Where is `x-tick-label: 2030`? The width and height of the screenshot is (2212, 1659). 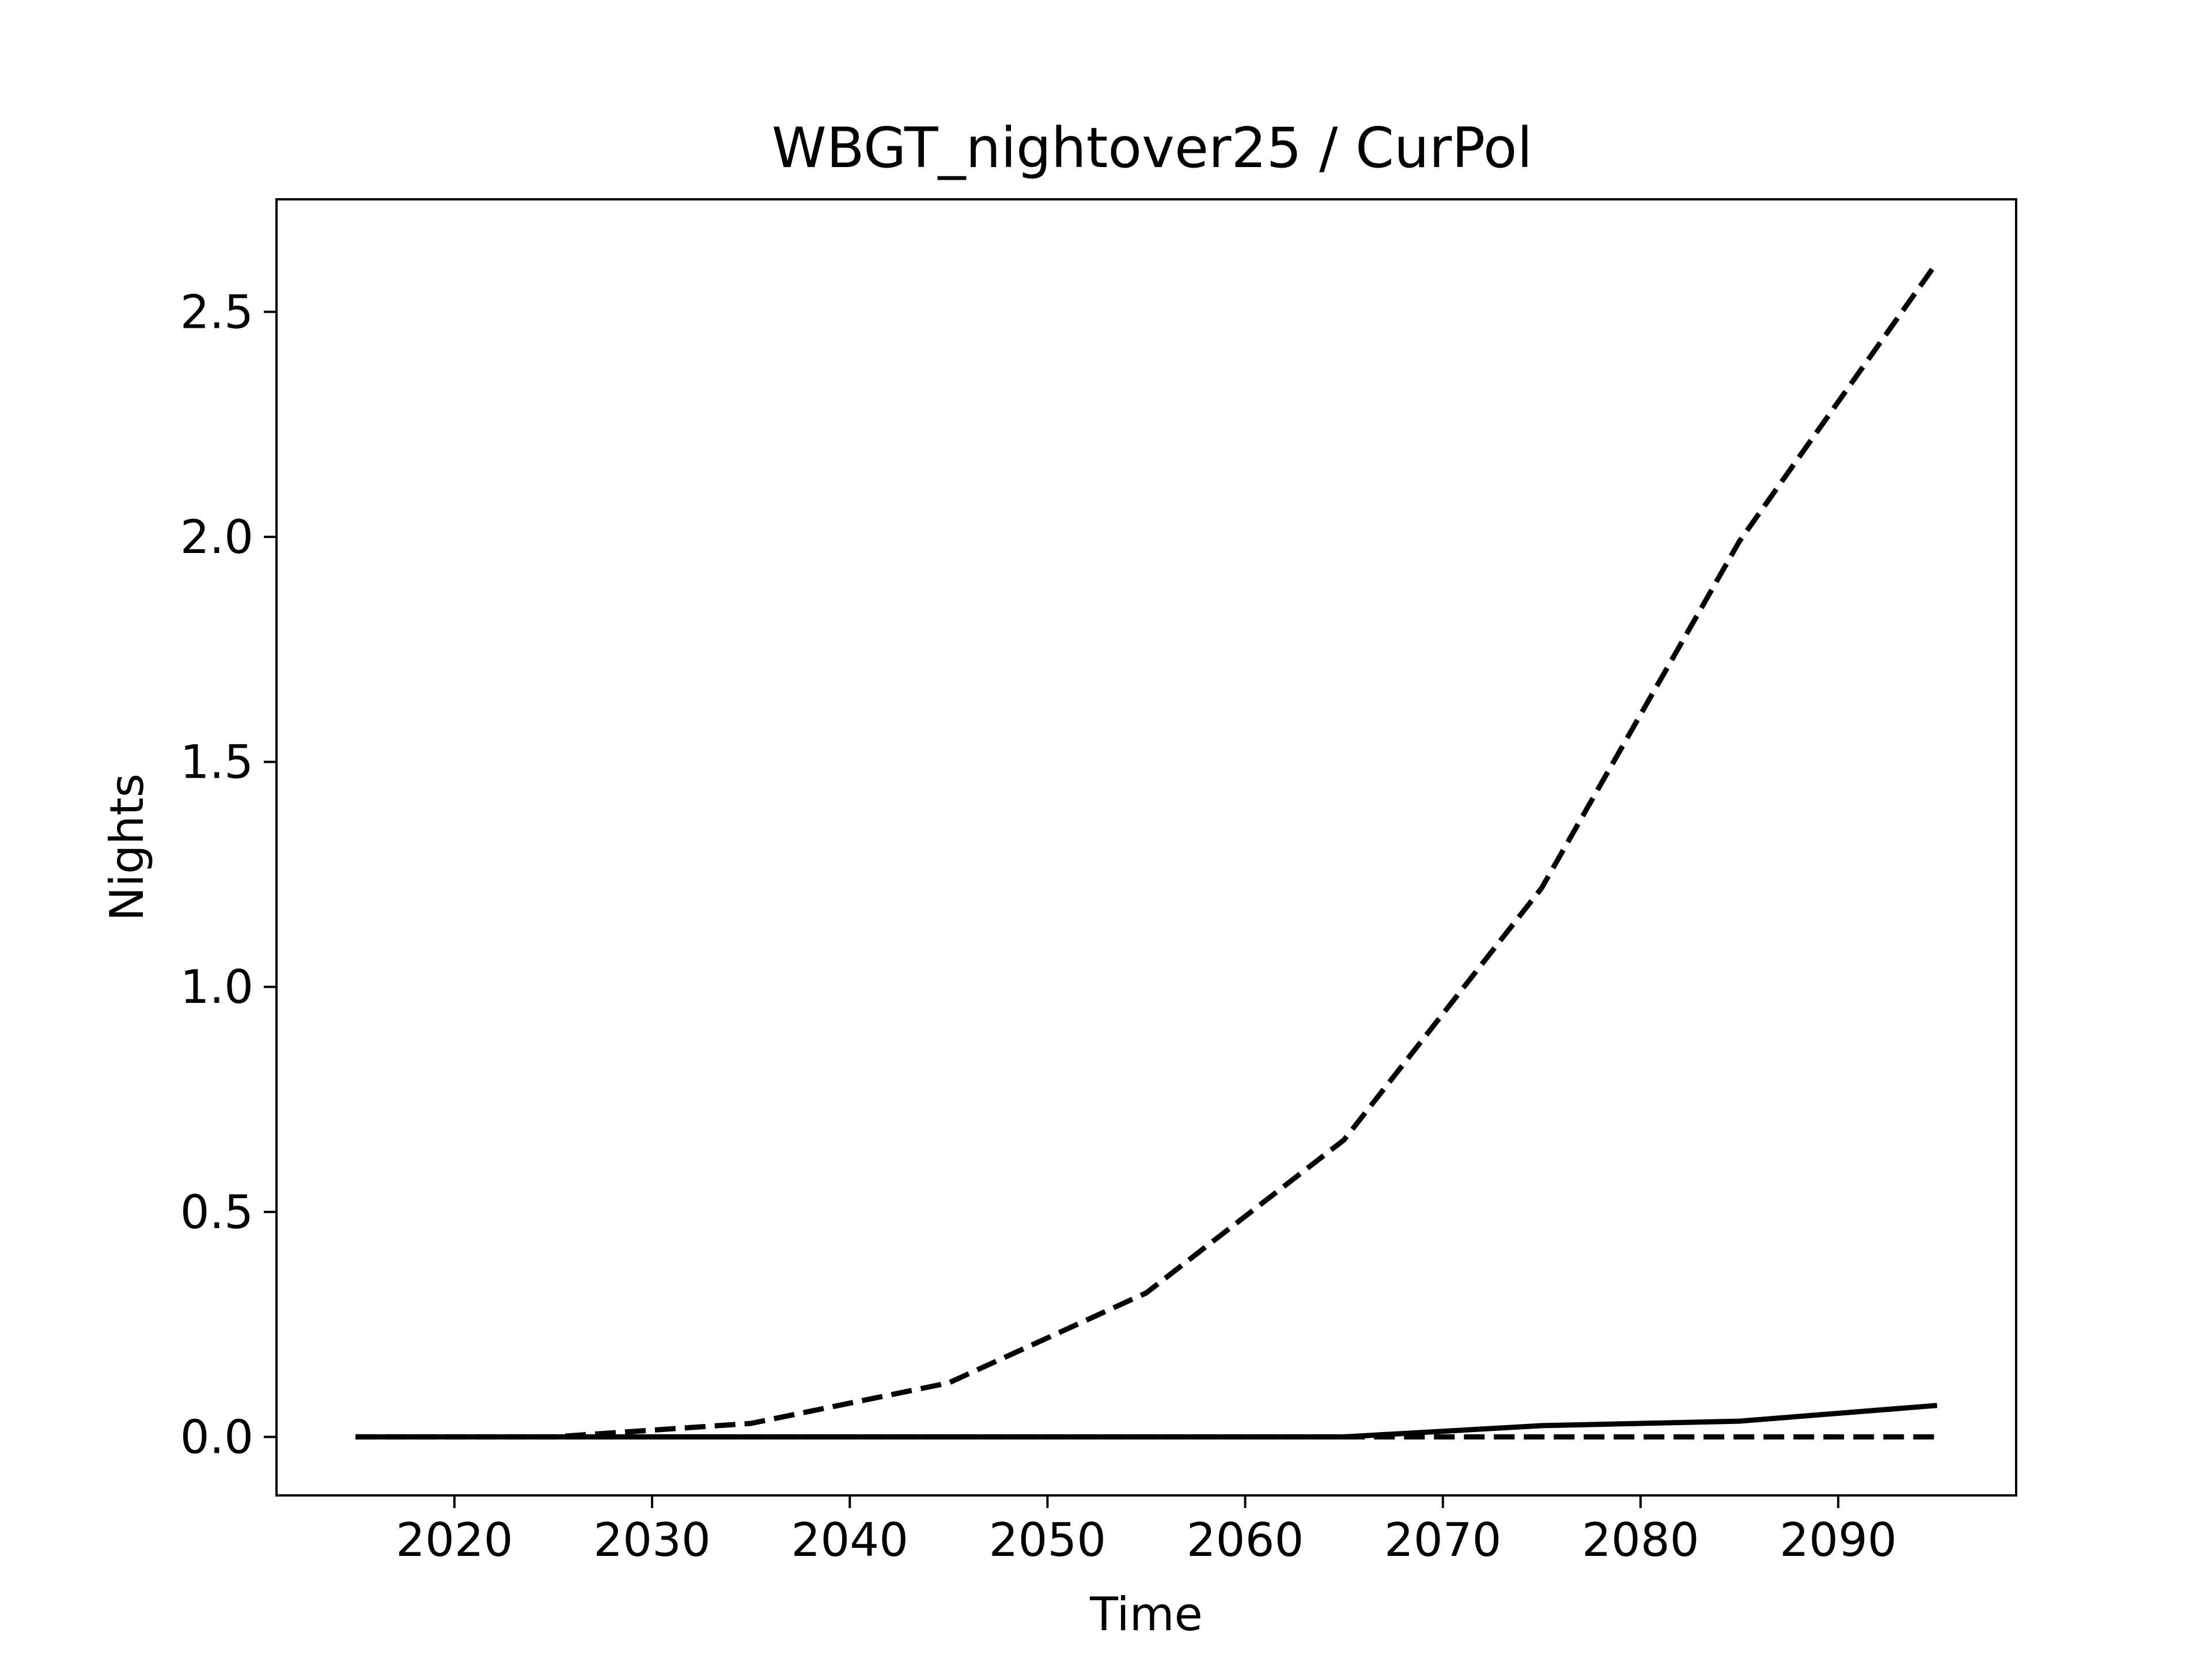 x-tick-label: 2030 is located at coordinates (652, 1540).